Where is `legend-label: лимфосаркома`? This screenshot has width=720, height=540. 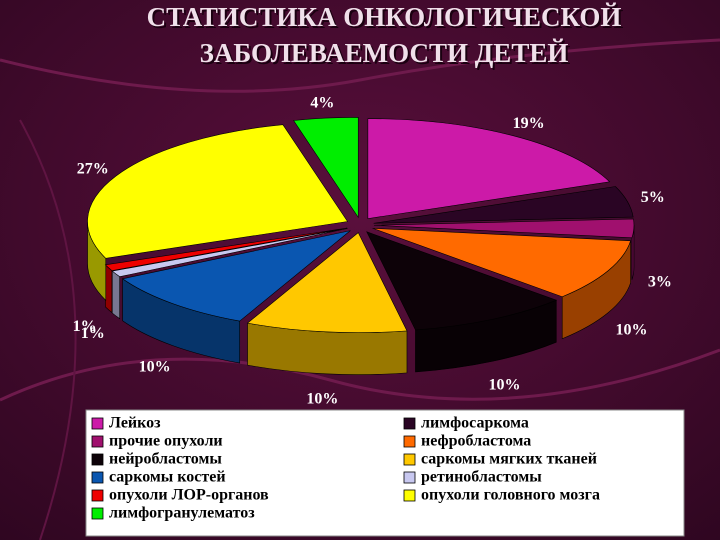 legend-label: лимфосаркома is located at coordinates (475, 423).